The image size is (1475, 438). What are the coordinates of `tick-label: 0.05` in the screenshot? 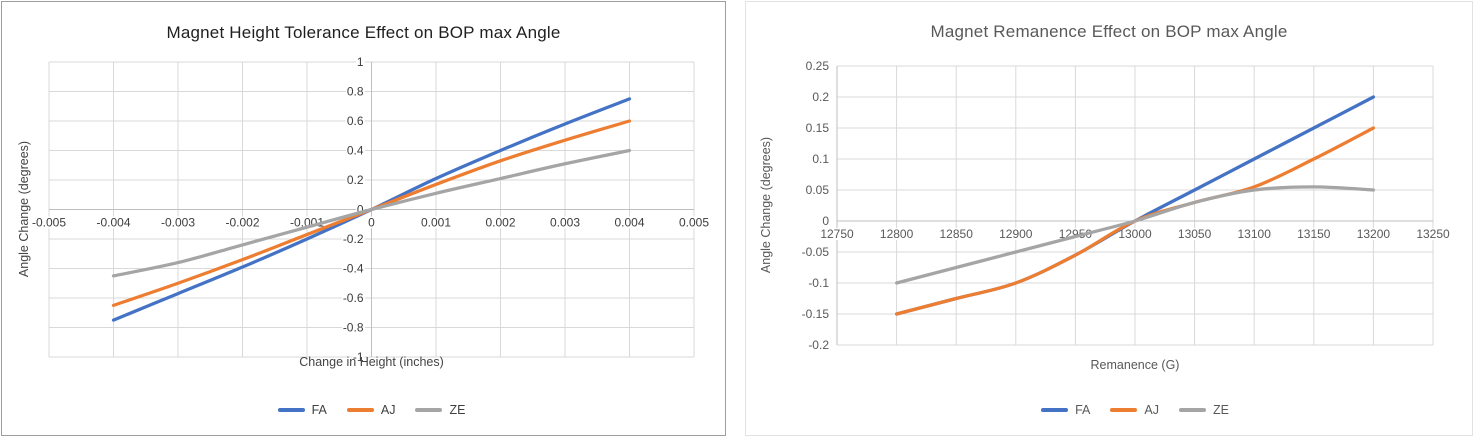 It's located at (818, 190).